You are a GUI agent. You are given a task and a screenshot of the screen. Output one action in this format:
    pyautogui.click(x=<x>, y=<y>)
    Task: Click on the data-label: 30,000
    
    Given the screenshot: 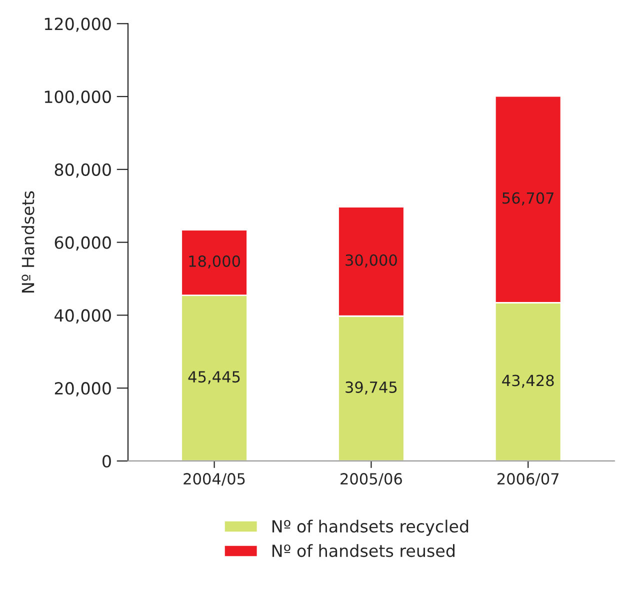 What is the action you would take?
    pyautogui.click(x=371, y=261)
    